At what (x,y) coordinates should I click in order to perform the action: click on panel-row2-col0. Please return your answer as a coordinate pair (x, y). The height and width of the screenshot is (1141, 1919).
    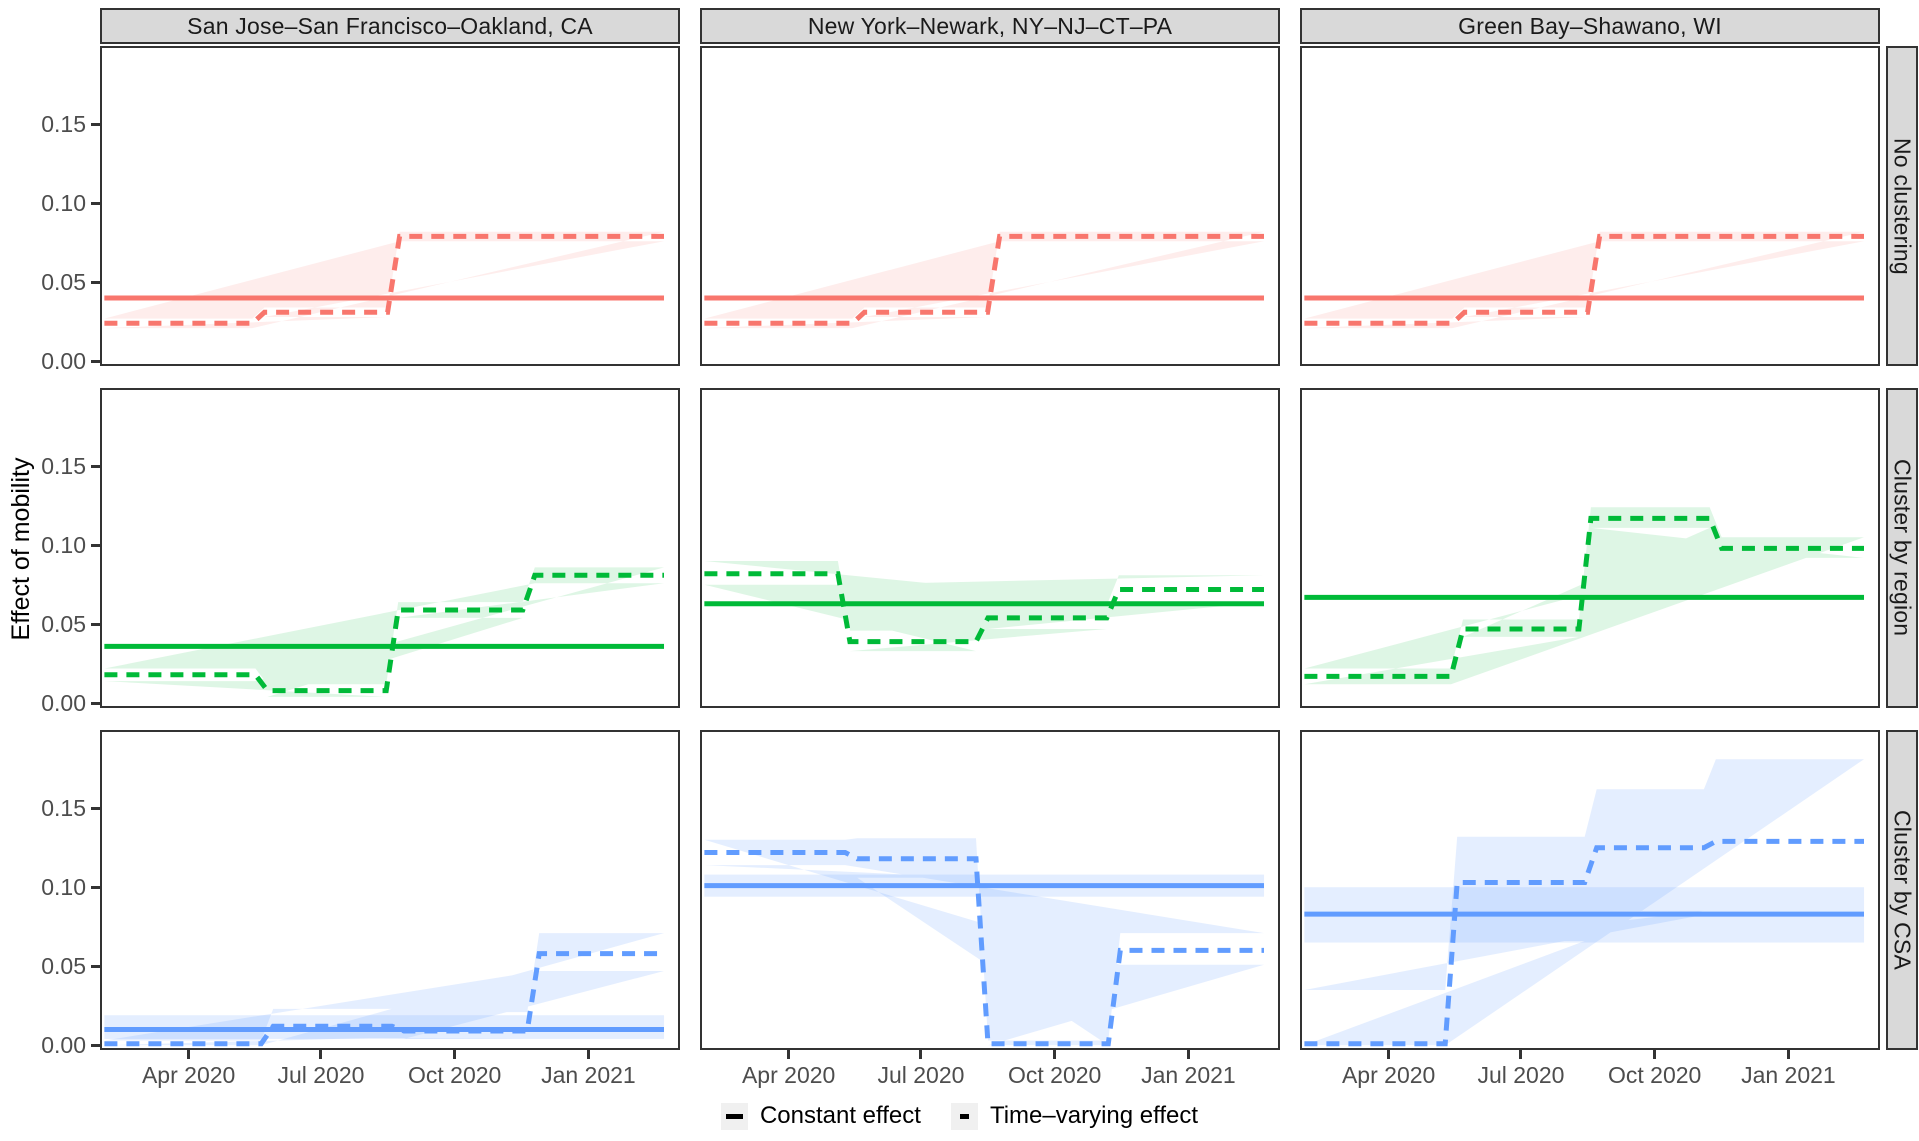
    Looking at the image, I should click on (390, 890).